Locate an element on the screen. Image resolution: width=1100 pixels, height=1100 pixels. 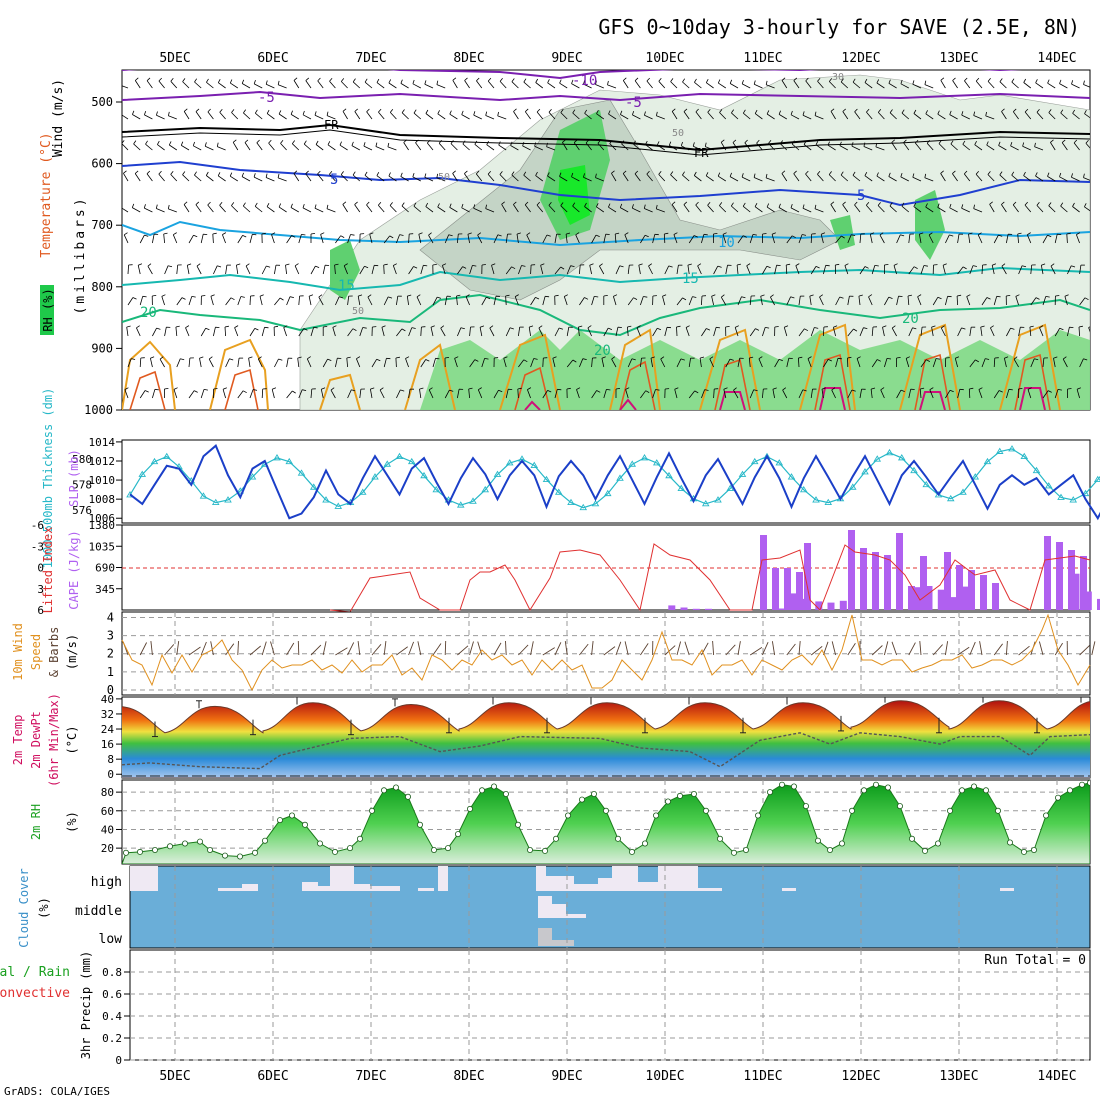
li-tick-label: -6 is located at coordinates (37, 525).